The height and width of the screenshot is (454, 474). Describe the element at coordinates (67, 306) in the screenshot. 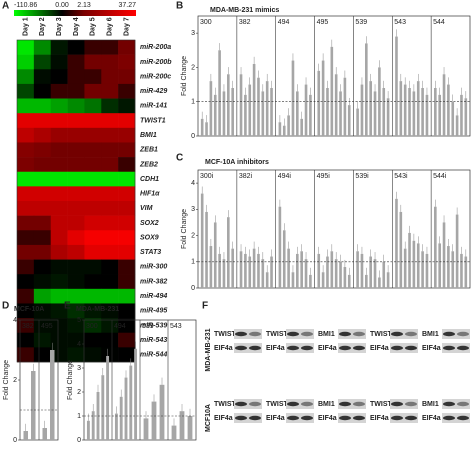

I see `panel-letter: E` at that location.